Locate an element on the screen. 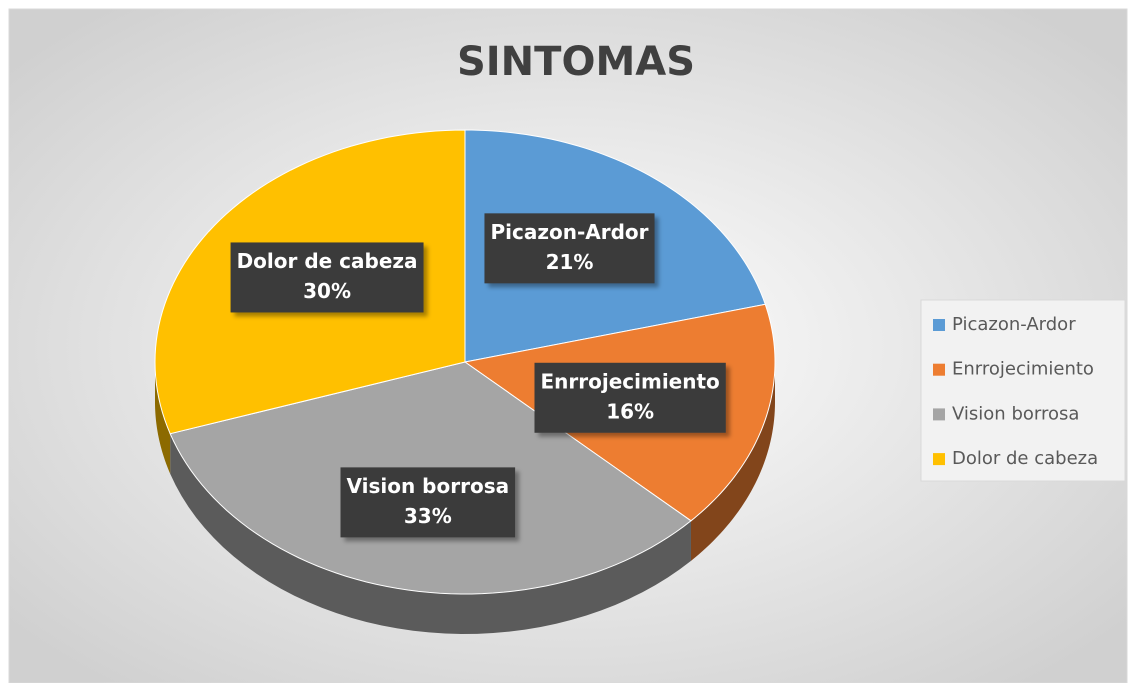 This screenshot has width=1129, height=683. data-label-value: 33% is located at coordinates (428, 516).